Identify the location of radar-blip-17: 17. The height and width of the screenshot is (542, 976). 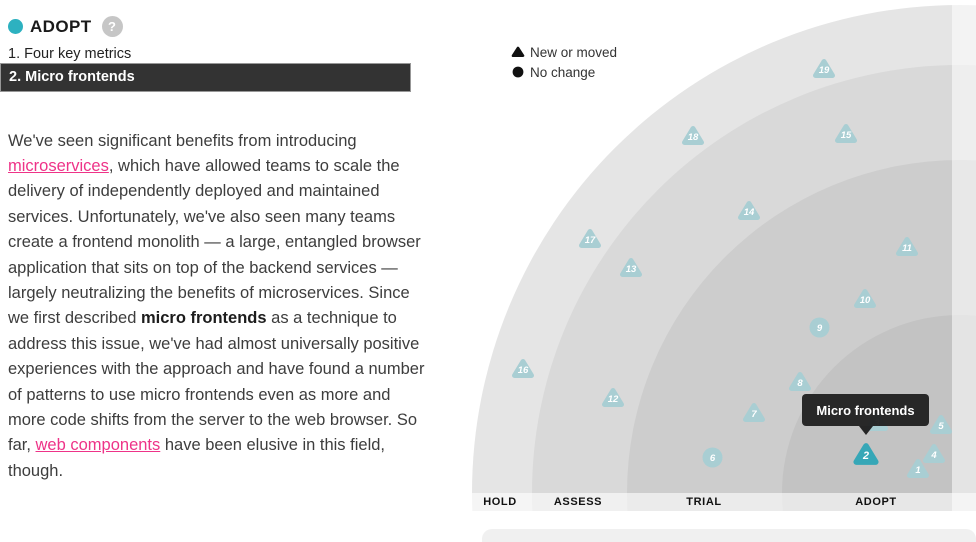
(590, 241).